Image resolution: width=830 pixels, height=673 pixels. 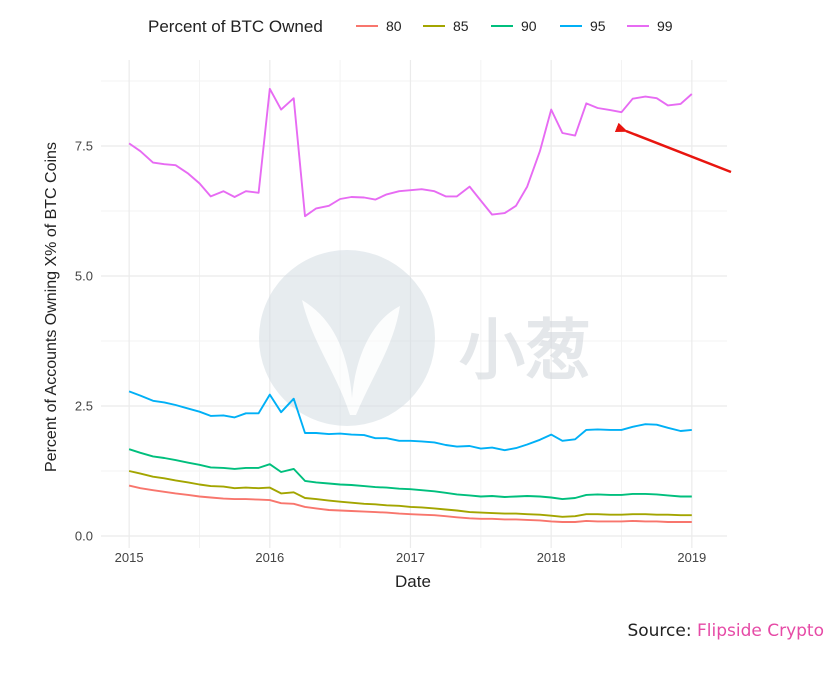 What do you see at coordinates (662, 631) in the screenshot?
I see `source-prefix: Source:` at bounding box center [662, 631].